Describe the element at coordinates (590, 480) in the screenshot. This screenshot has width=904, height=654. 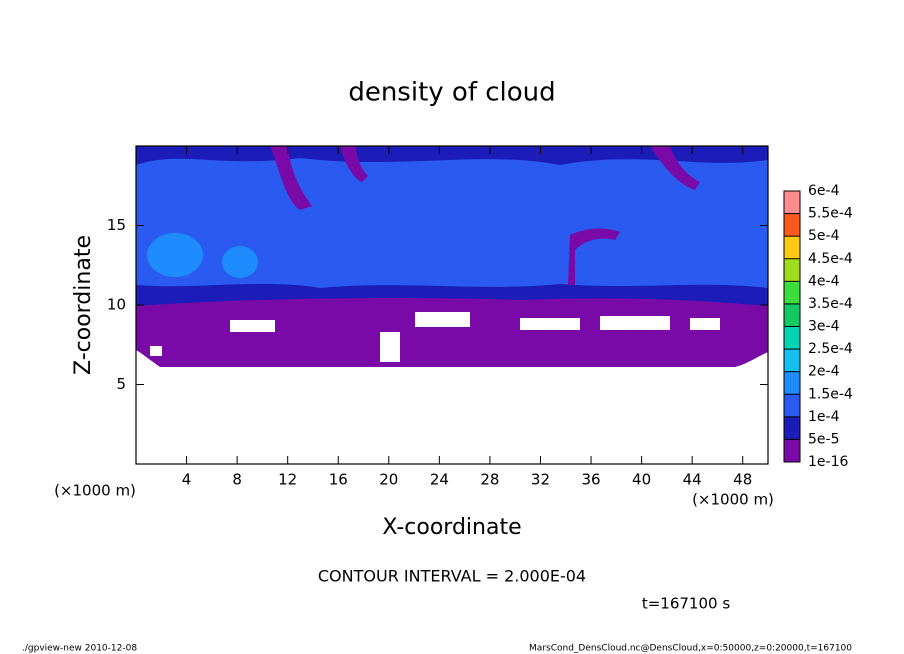
I see `x-tick-label: 36` at that location.